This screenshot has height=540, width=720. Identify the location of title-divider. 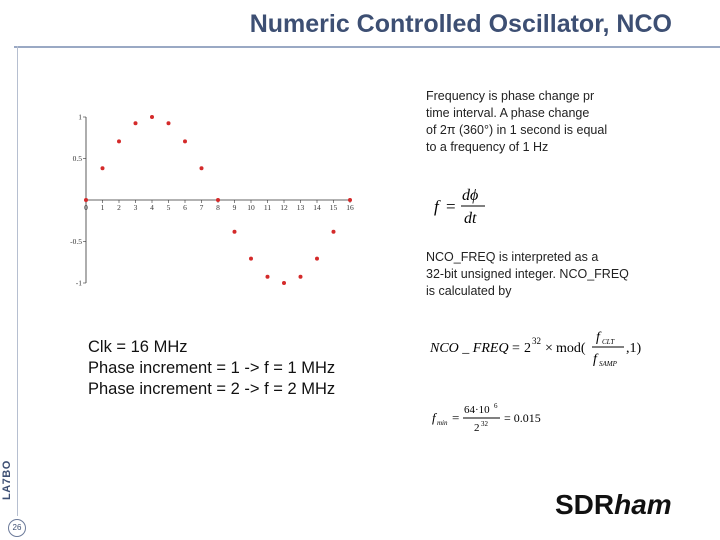
(367, 47).